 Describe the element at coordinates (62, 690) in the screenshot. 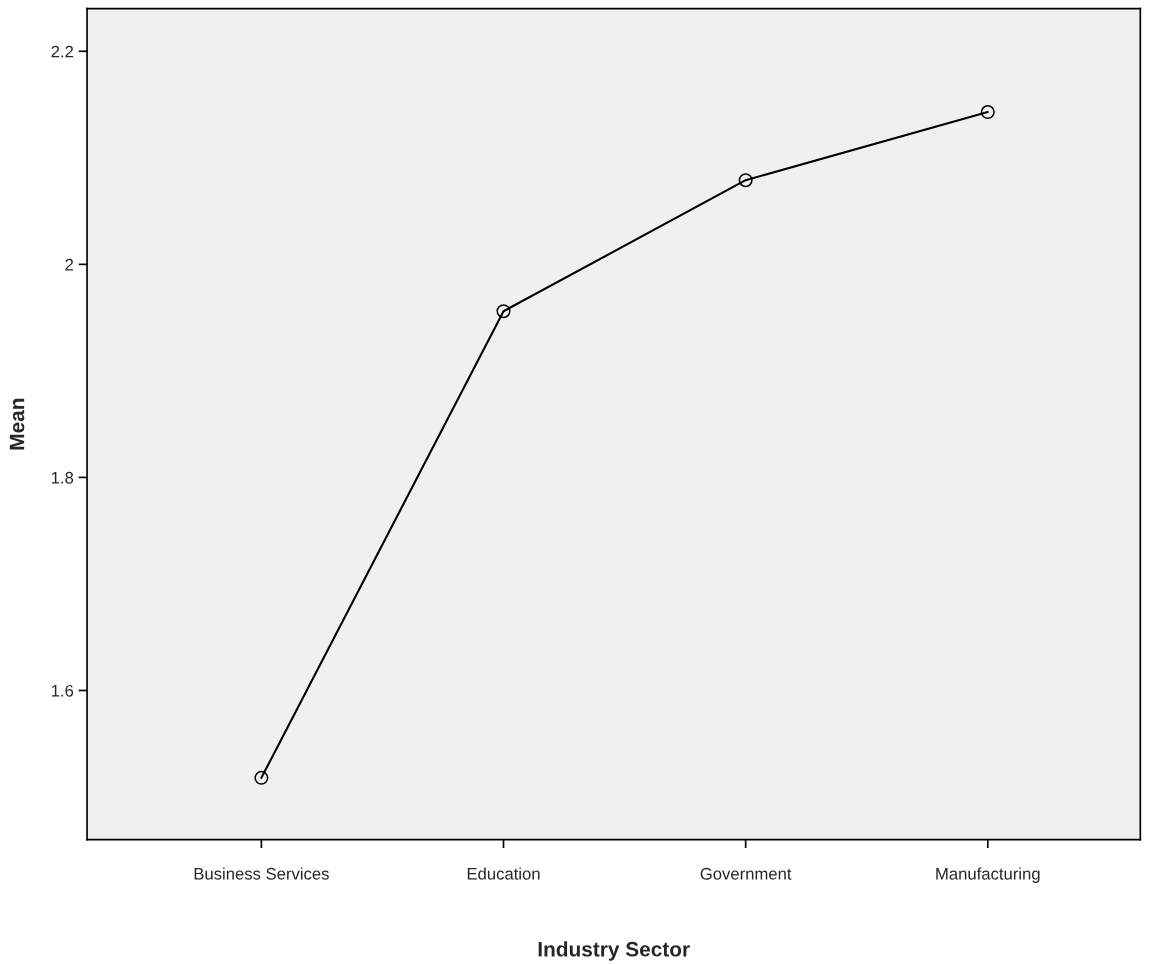

I see `y-tick-label: 1.6` at that location.